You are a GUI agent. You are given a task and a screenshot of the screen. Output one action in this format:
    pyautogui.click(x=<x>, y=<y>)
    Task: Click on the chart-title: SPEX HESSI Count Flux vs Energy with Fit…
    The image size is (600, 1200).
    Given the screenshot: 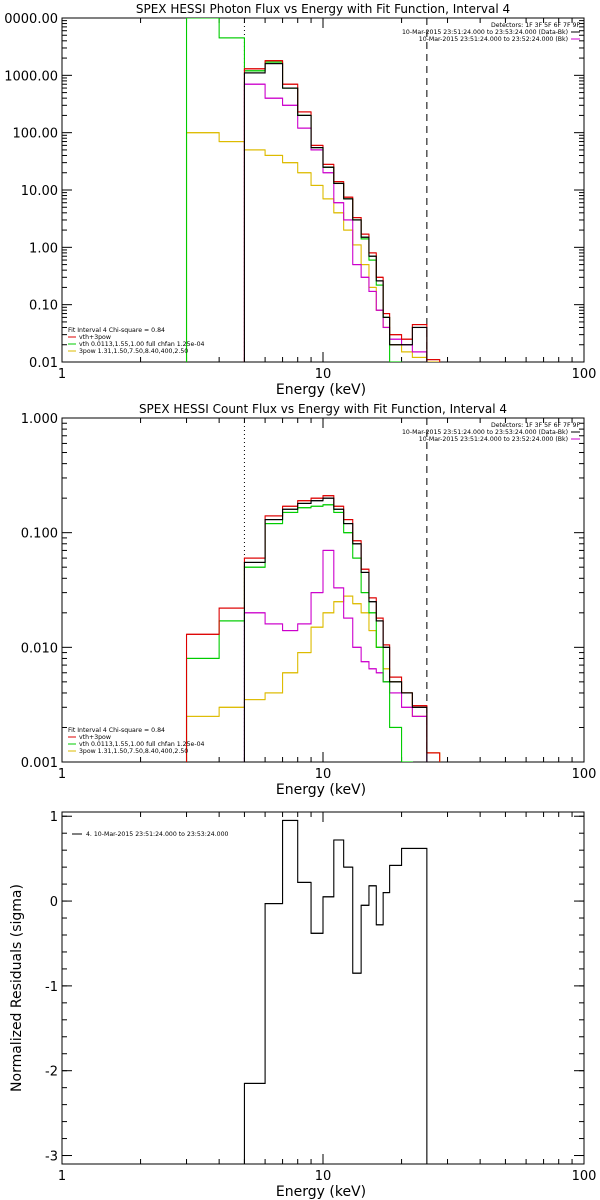 What is the action you would take?
    pyautogui.click(x=323, y=409)
    